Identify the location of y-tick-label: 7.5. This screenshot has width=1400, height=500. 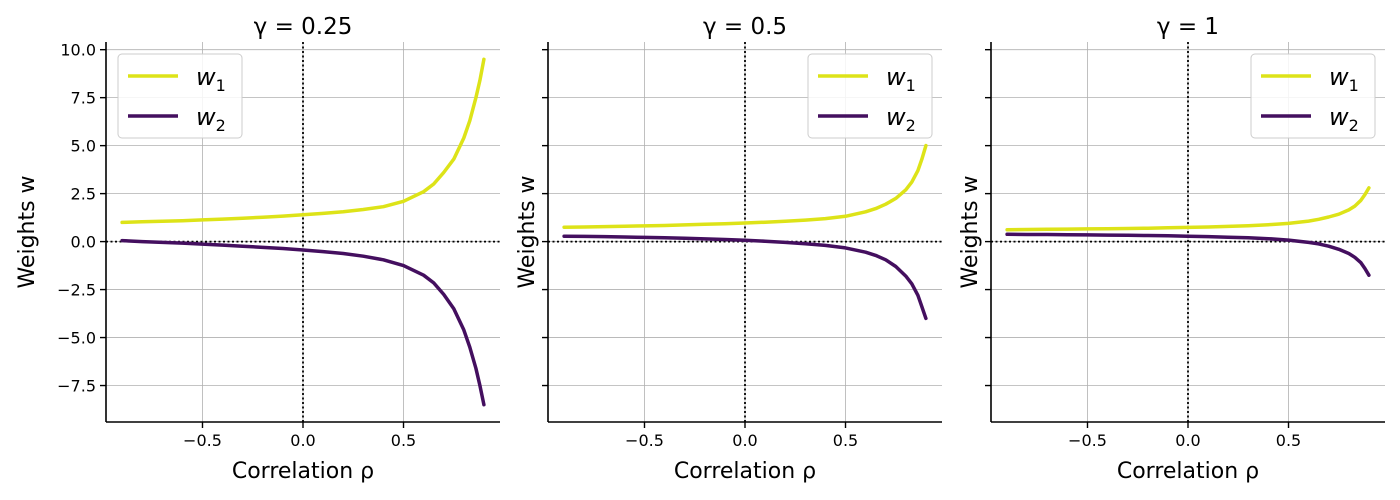
(83, 98).